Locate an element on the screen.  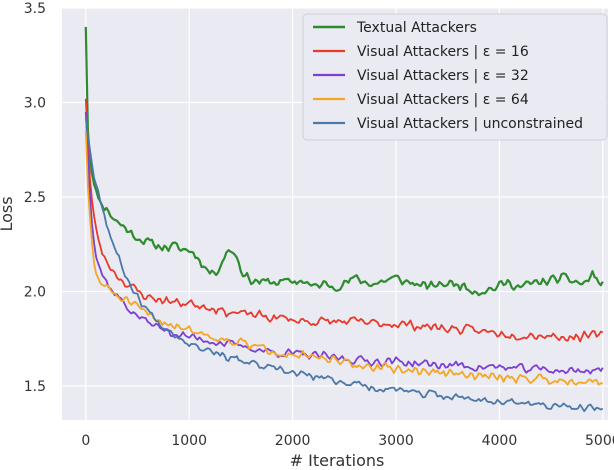
x-tick-label: 4000 is located at coordinates (500, 441).